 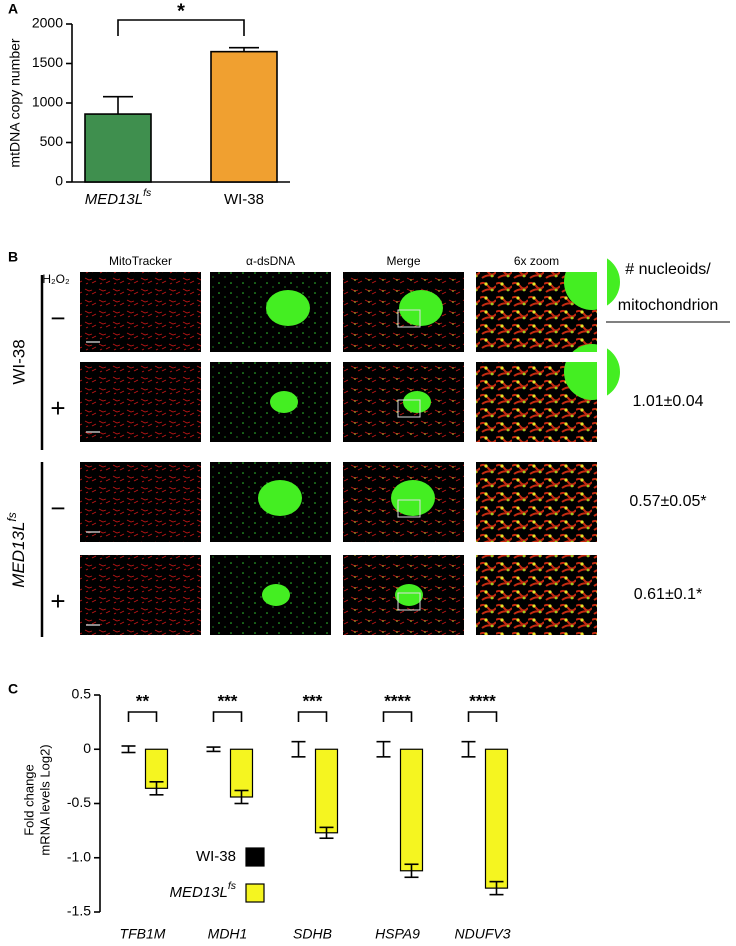 What do you see at coordinates (482, 934) in the screenshot?
I see `x-tick-label: NDUFV3` at bounding box center [482, 934].